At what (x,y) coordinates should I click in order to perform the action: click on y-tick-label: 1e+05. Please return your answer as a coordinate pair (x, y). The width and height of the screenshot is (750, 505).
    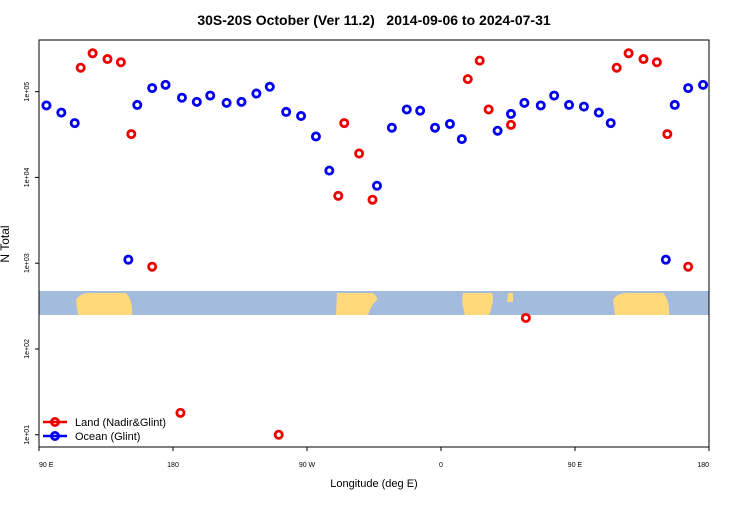
    Looking at the image, I should click on (27, 92).